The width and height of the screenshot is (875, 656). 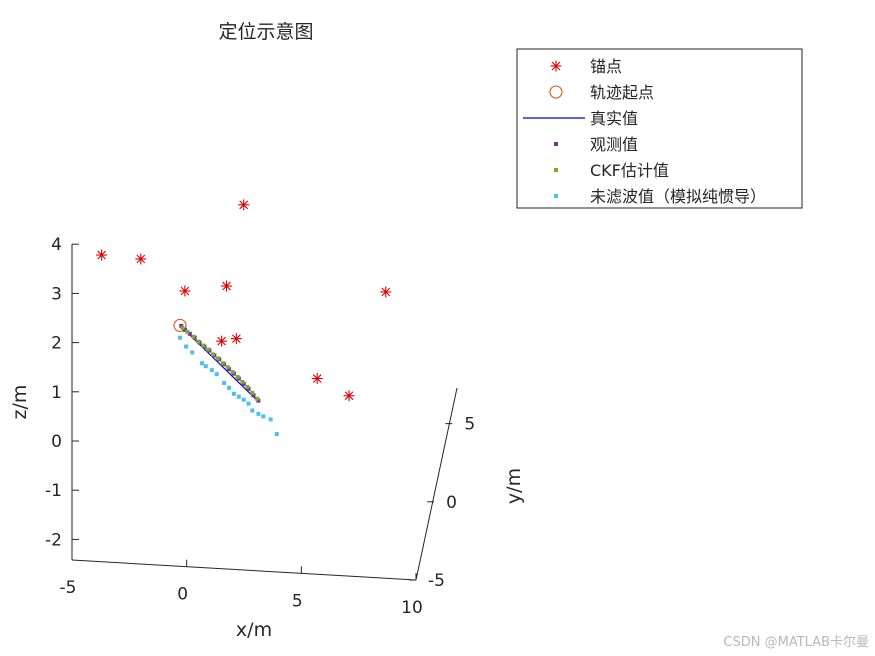 What do you see at coordinates (678, 196) in the screenshot?
I see `legend-label: 未滤波值（模拟纯惯导）` at bounding box center [678, 196].